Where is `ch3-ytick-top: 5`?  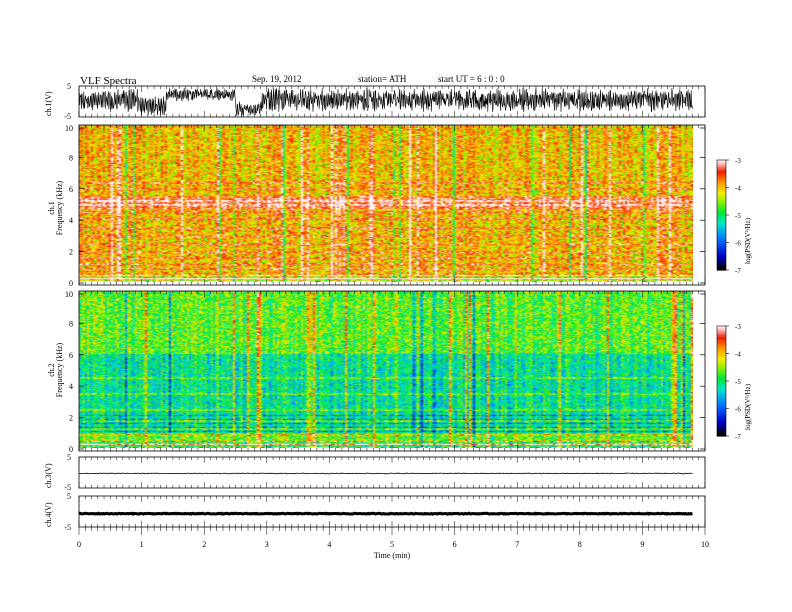
ch3-ytick-top: 5 is located at coordinates (69, 457).